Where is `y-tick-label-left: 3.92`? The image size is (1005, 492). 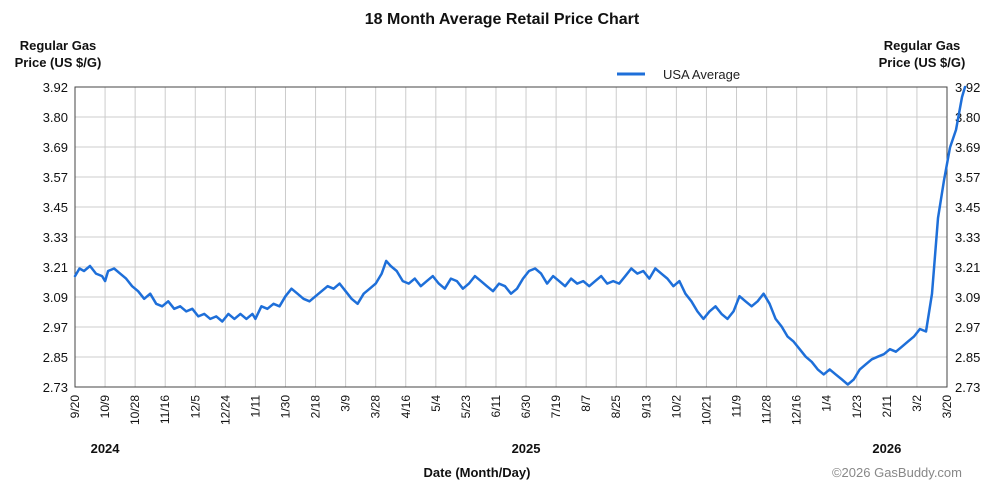
y-tick-label-left: 3.92 is located at coordinates (55, 87).